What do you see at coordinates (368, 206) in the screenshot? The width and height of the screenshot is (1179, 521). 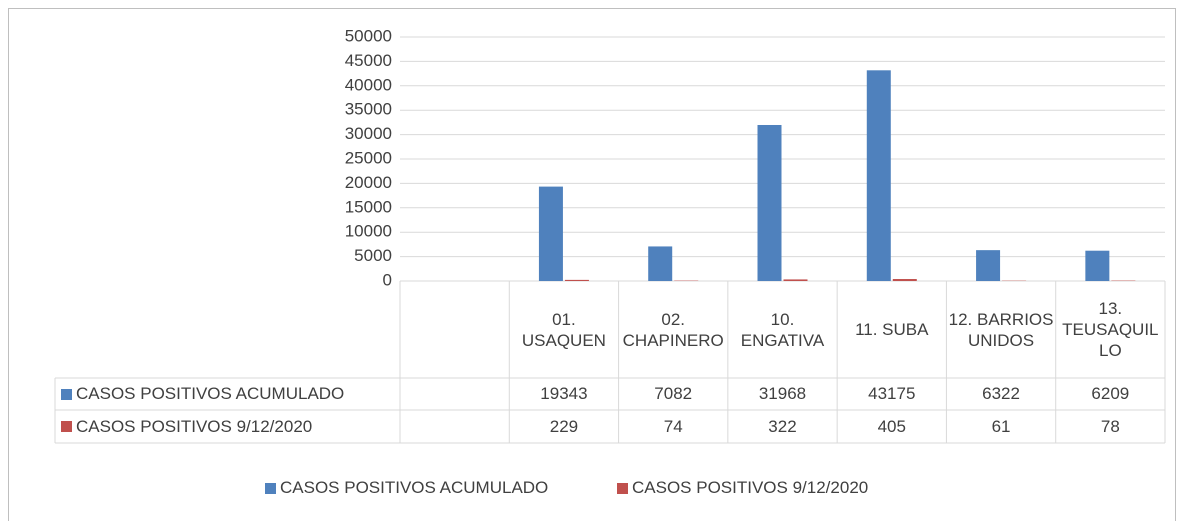 I see `y-tick-label: 15000` at bounding box center [368, 206].